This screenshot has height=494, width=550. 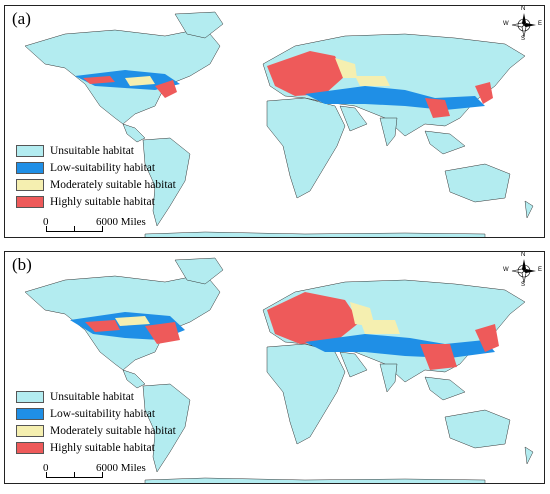 I want to click on panel-label: (a), so click(x=21, y=18).